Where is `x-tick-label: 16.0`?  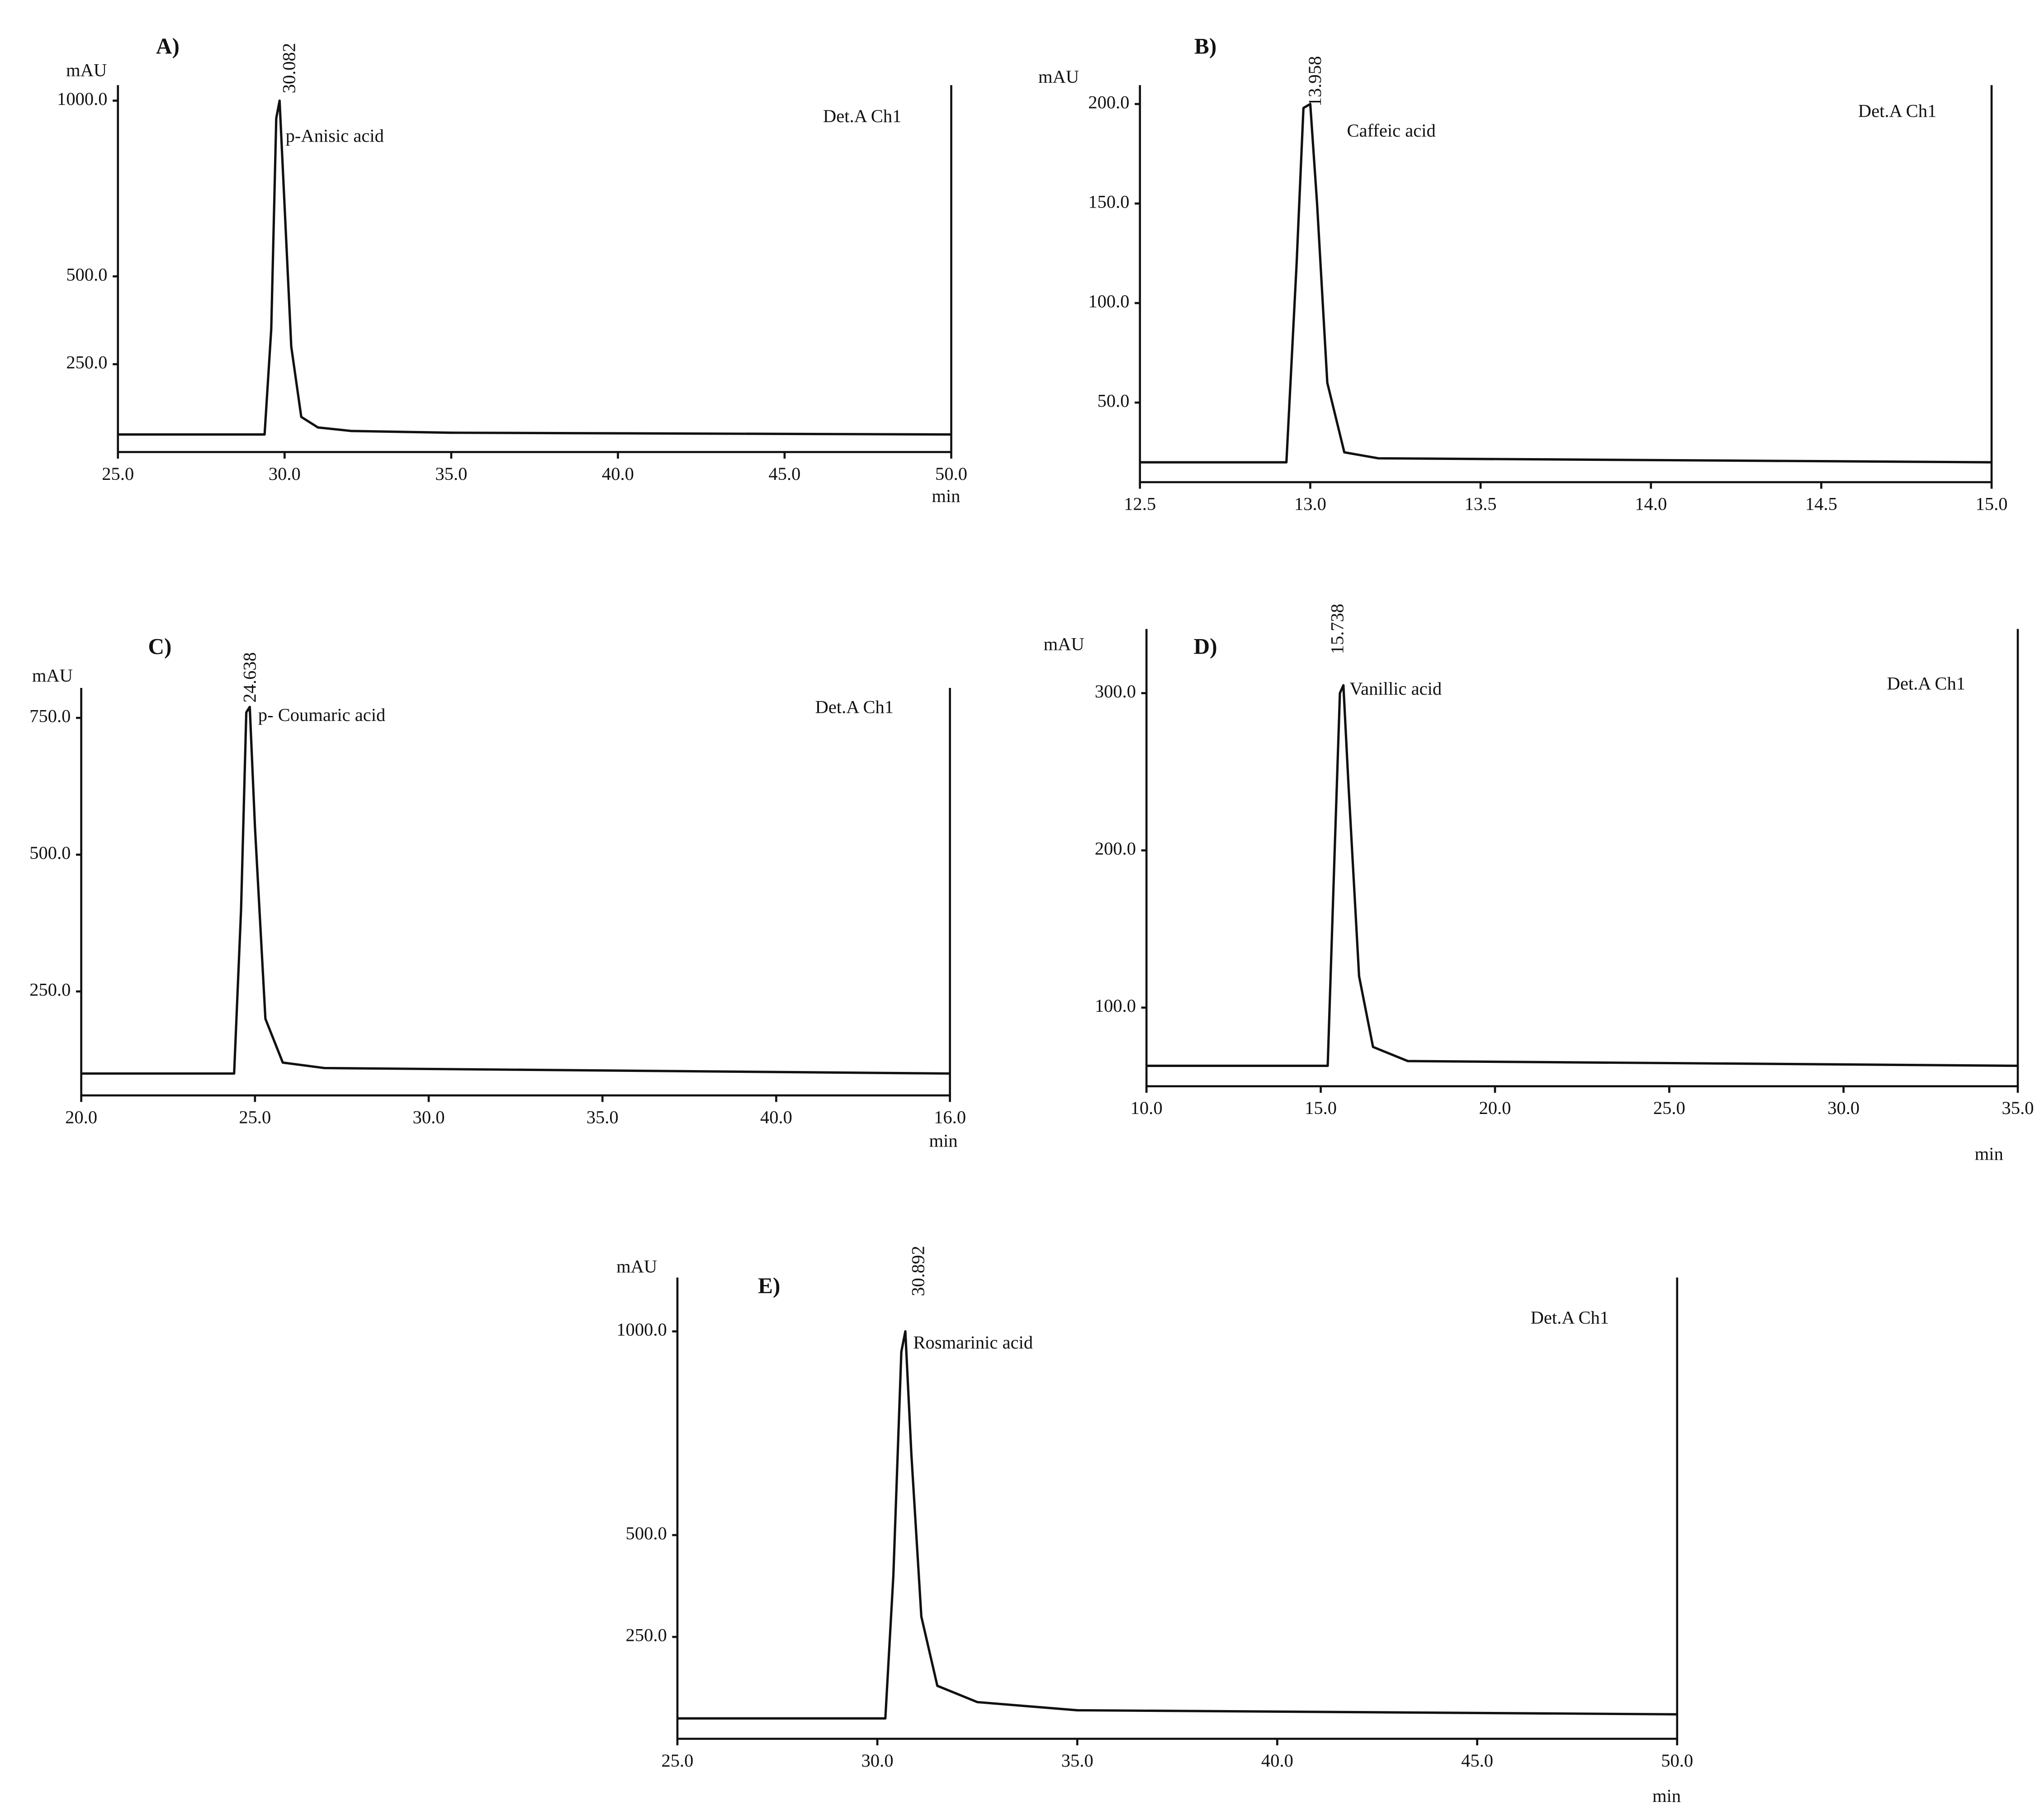 x-tick-label: 16.0 is located at coordinates (950, 1117).